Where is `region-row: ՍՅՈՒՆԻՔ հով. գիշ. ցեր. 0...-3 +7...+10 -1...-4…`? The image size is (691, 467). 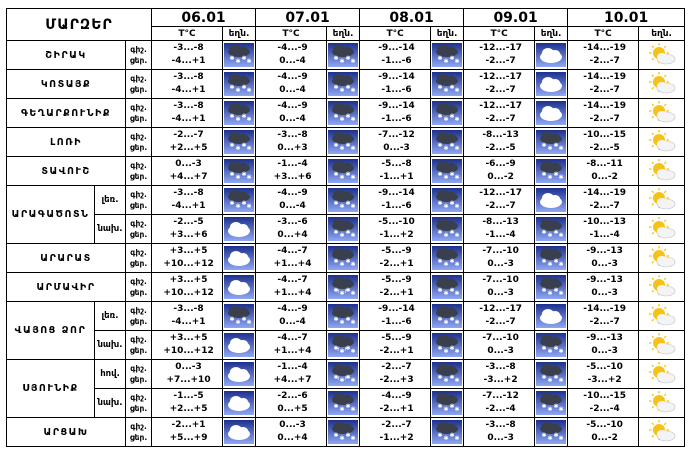 region-row: ՍՅՈՒՆԻՔ հով. գիշ. ցեր. 0...-3 +7...+10 -1...-4… is located at coordinates (346, 388).